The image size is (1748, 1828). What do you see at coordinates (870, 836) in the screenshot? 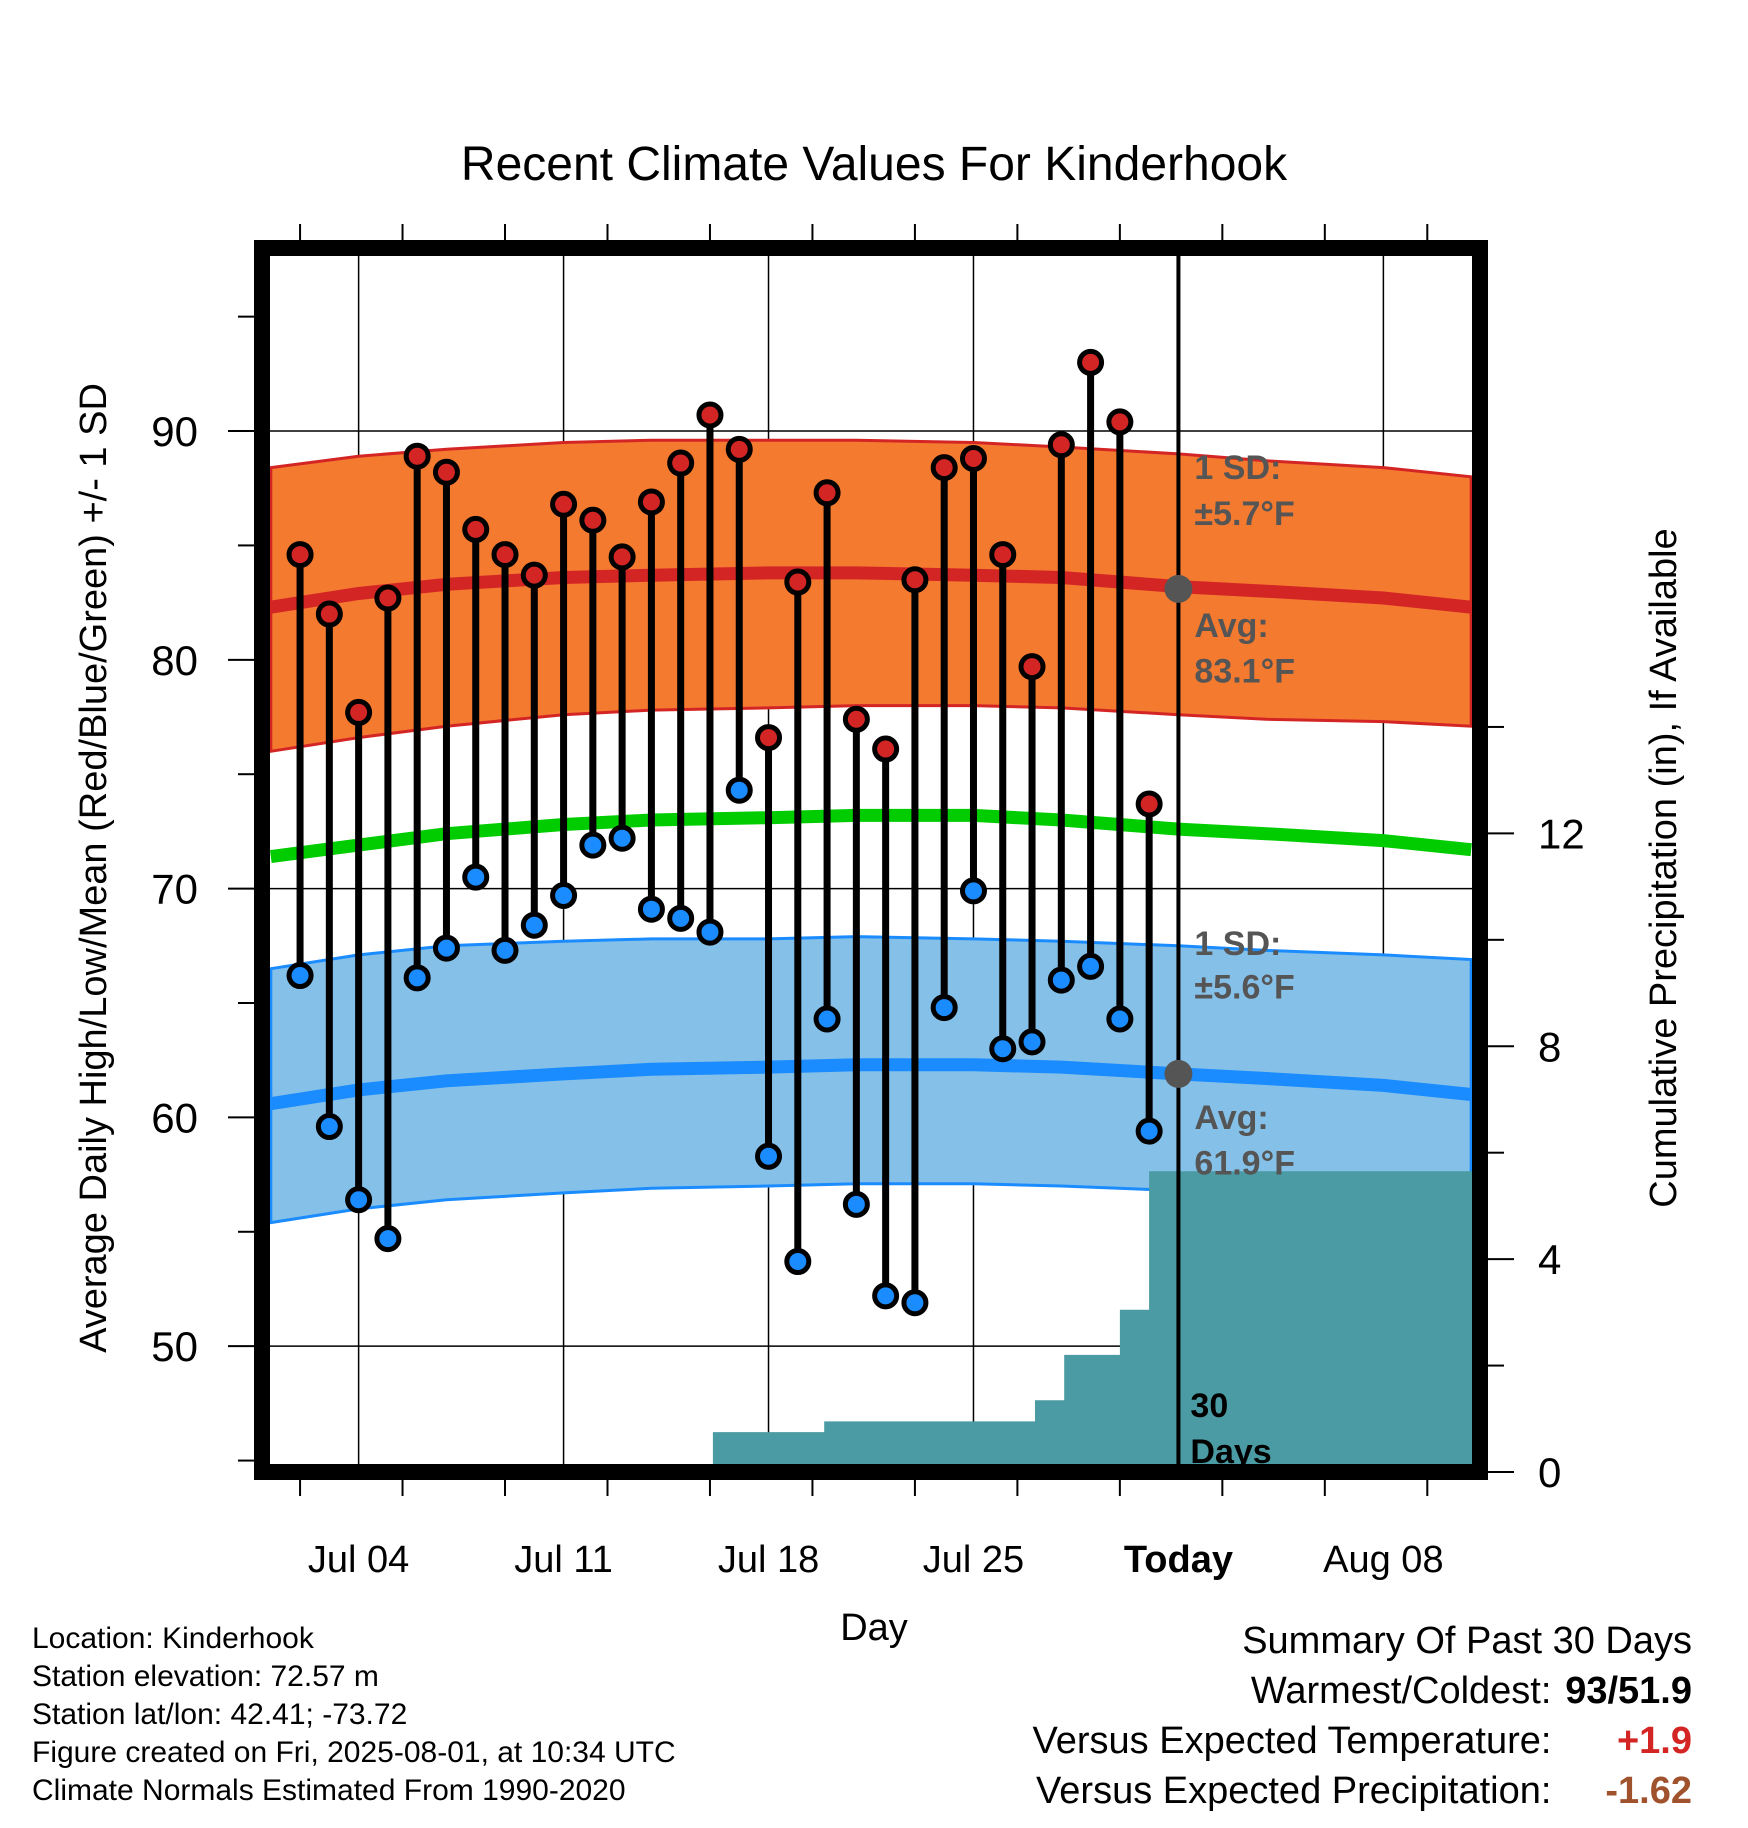
I see `mean-avg-line` at bounding box center [870, 836].